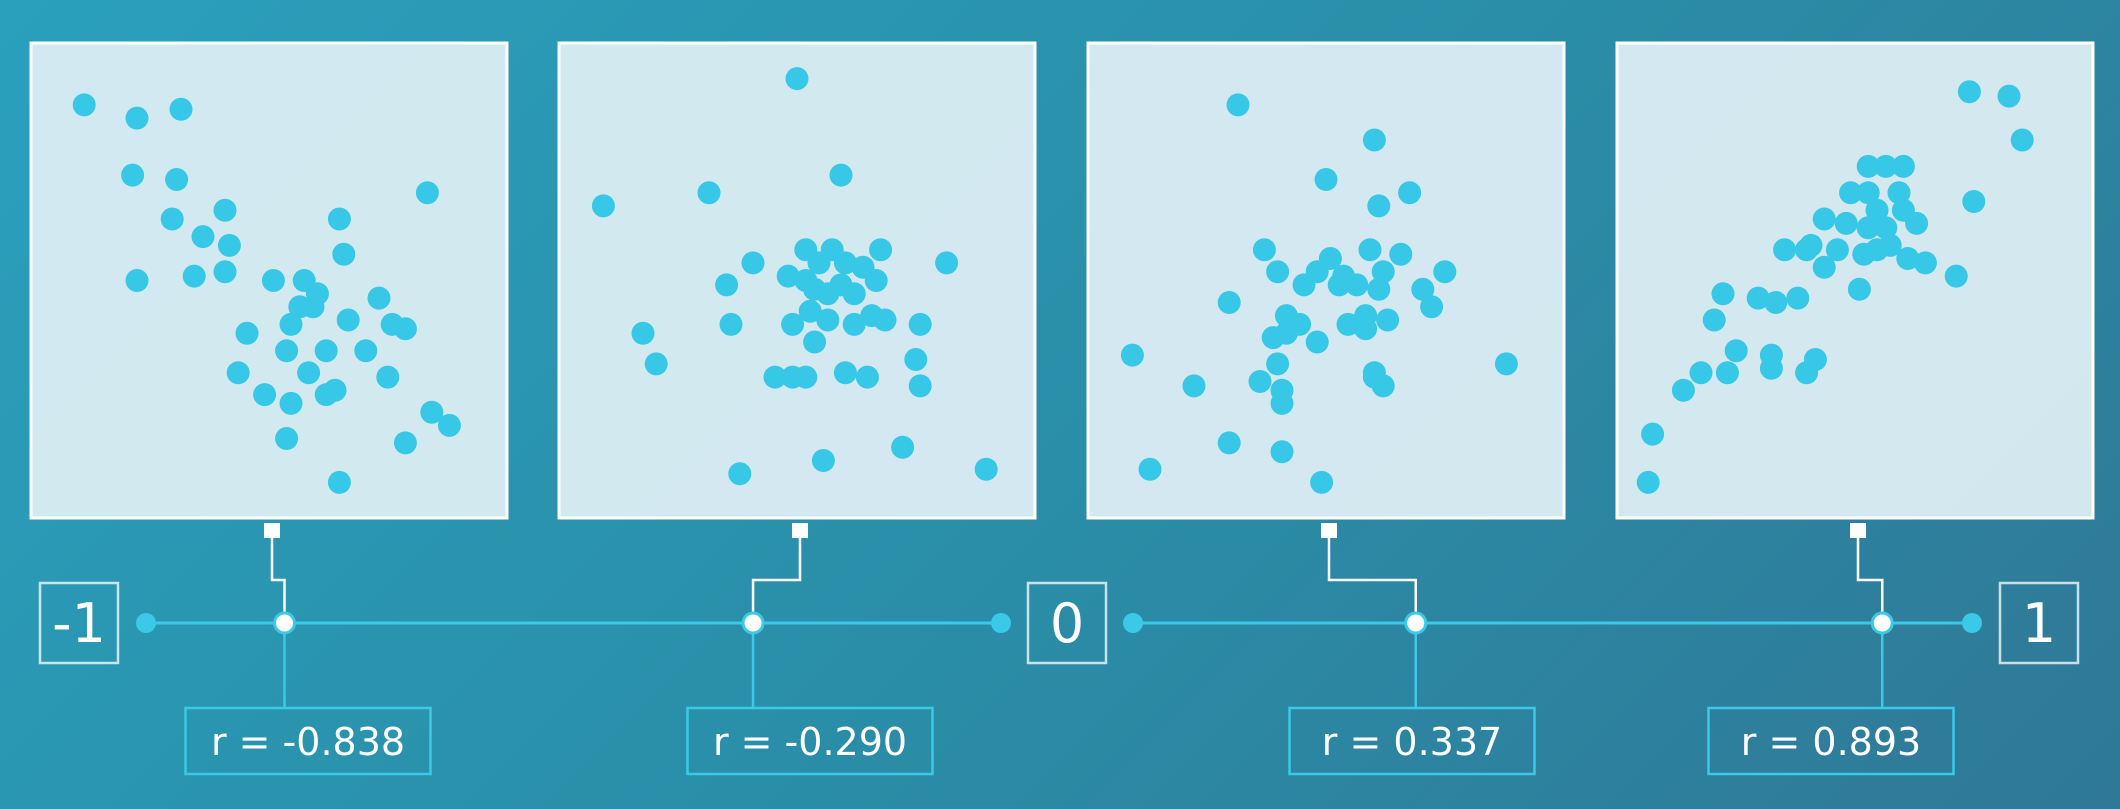  Describe the element at coordinates (79, 623) in the screenshot. I see `scale-min-box` at that location.